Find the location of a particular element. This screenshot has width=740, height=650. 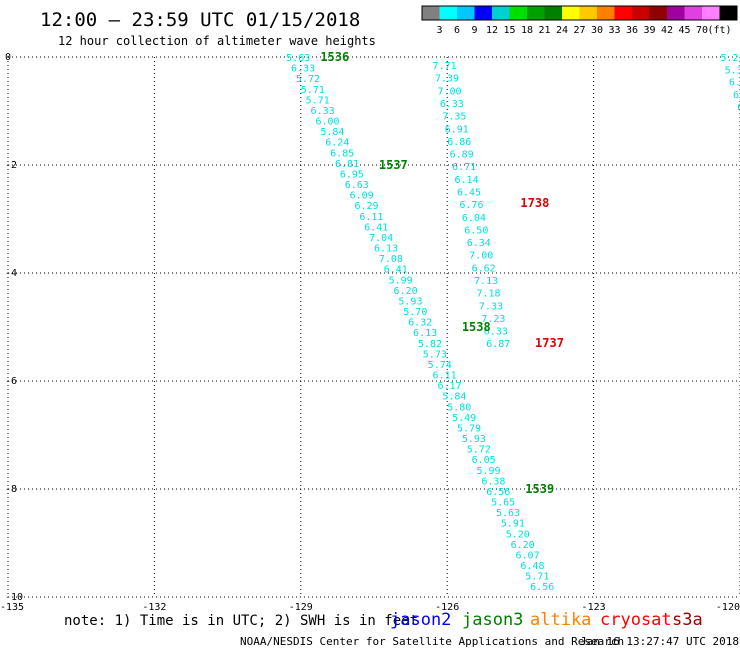

color-scale-label: 33 is located at coordinates (614, 30).